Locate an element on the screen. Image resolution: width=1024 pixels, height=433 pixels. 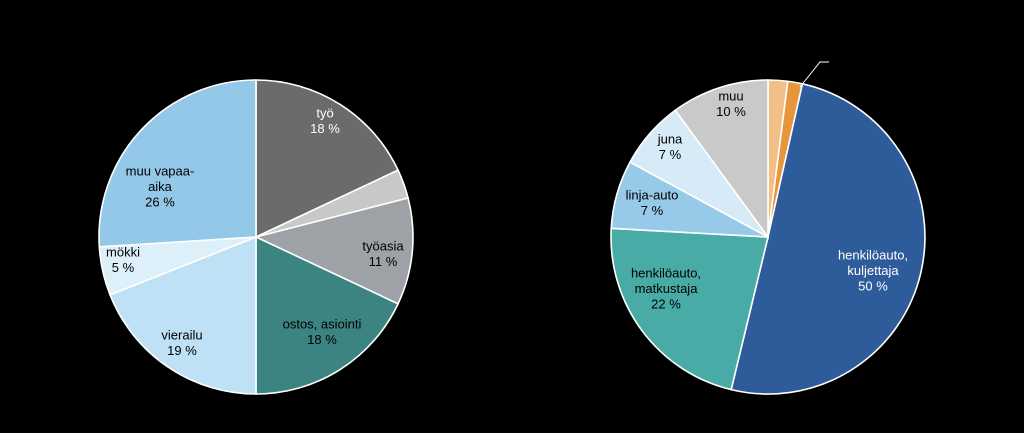
slice-data-label: muu vapaa-aika 26 % is located at coordinates (160, 187).